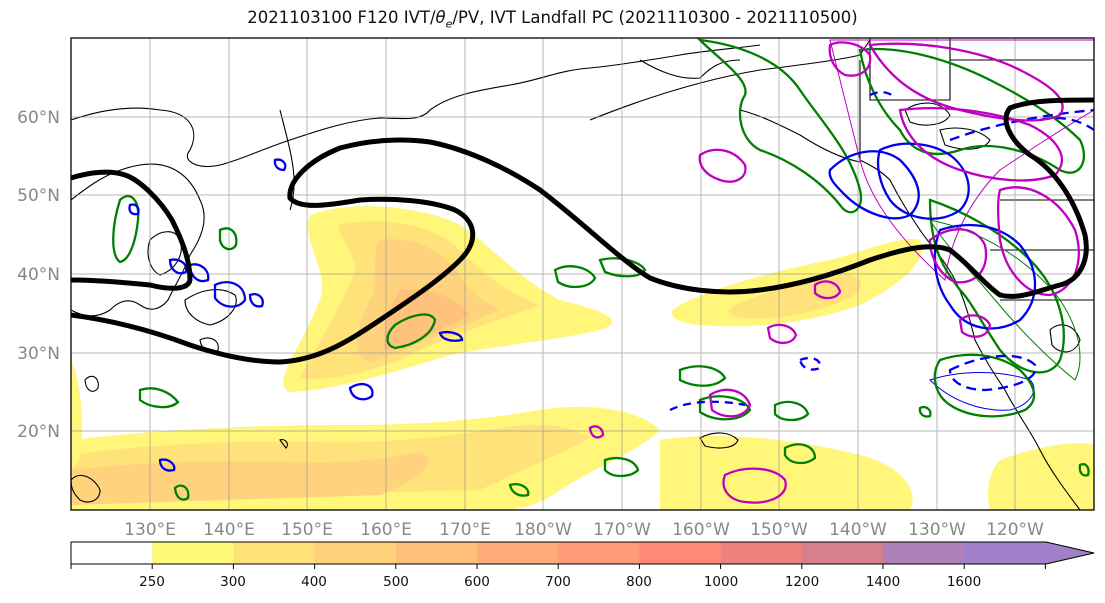 The image size is (1105, 603). What do you see at coordinates (858, 530) in the screenshot?
I see `lon-label: 140°W` at bounding box center [858, 530].